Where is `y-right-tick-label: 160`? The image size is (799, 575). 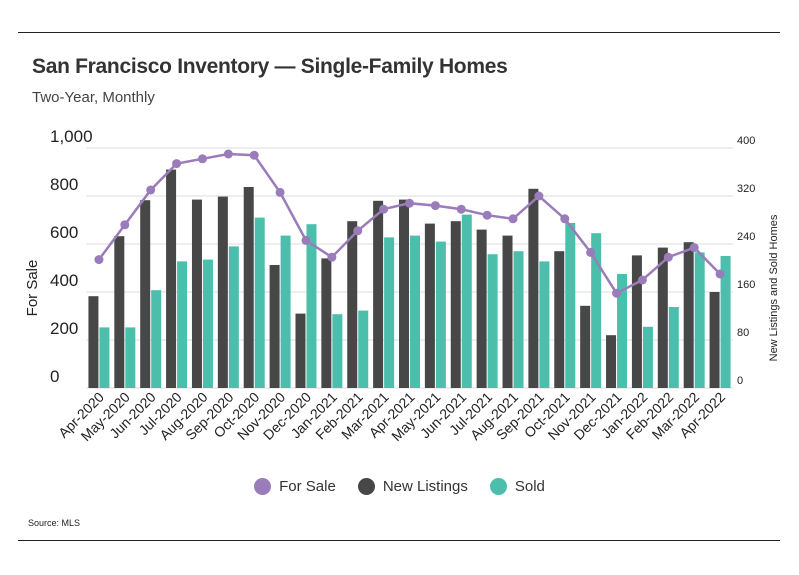
y-right-tick-label: 160 is located at coordinates (746, 285).